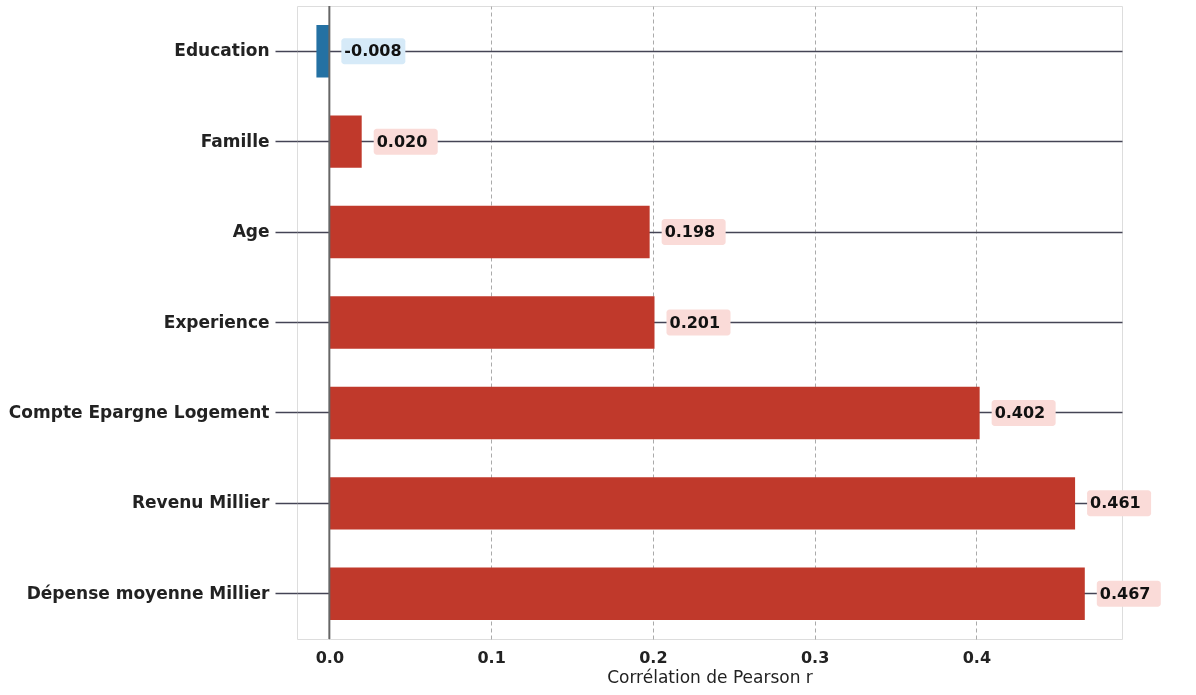  I want to click on y-tick-label: Age, so click(251, 231).